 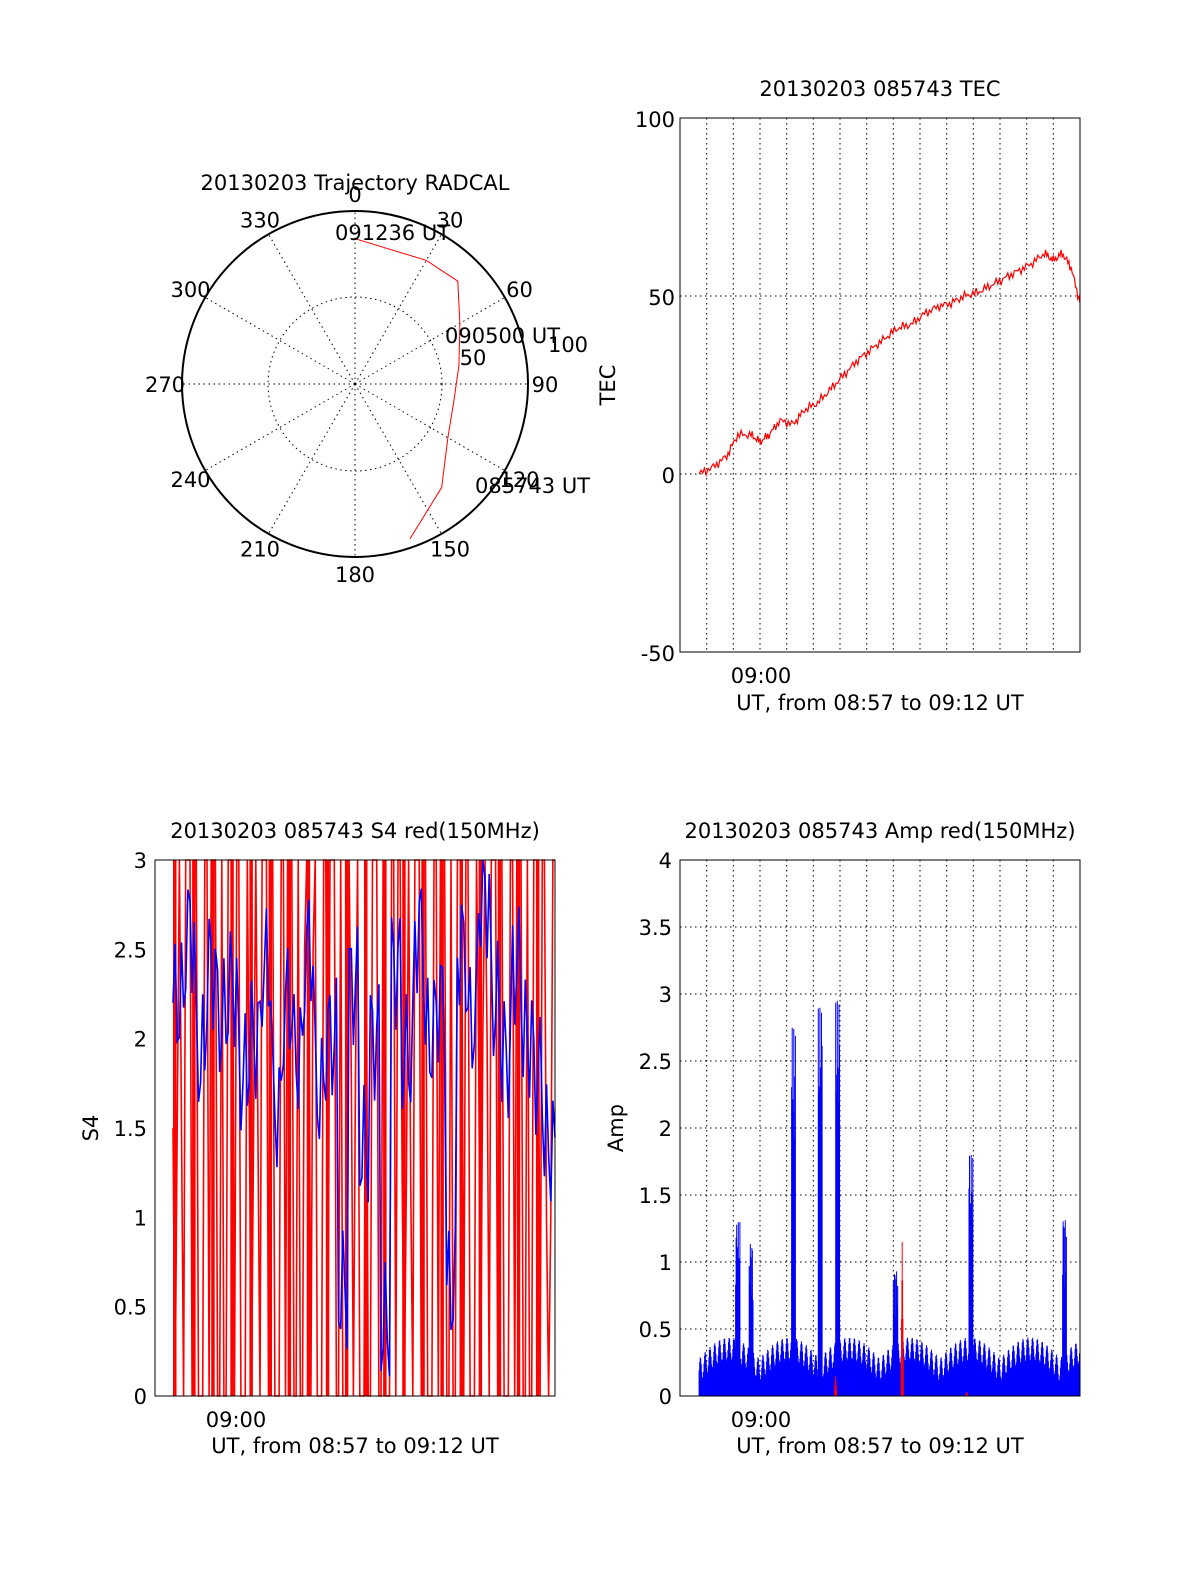 I want to click on s4-series, so click(x=364, y=1128).